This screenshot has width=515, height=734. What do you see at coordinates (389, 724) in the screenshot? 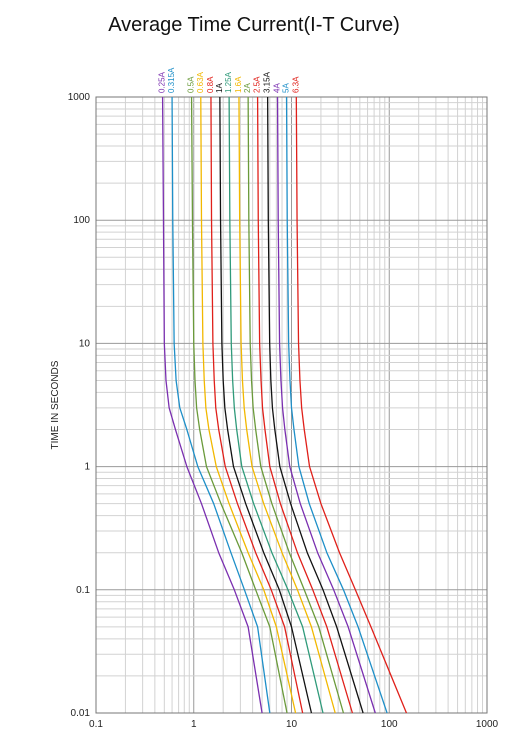
I see `x-tick-label: 100` at bounding box center [389, 724].